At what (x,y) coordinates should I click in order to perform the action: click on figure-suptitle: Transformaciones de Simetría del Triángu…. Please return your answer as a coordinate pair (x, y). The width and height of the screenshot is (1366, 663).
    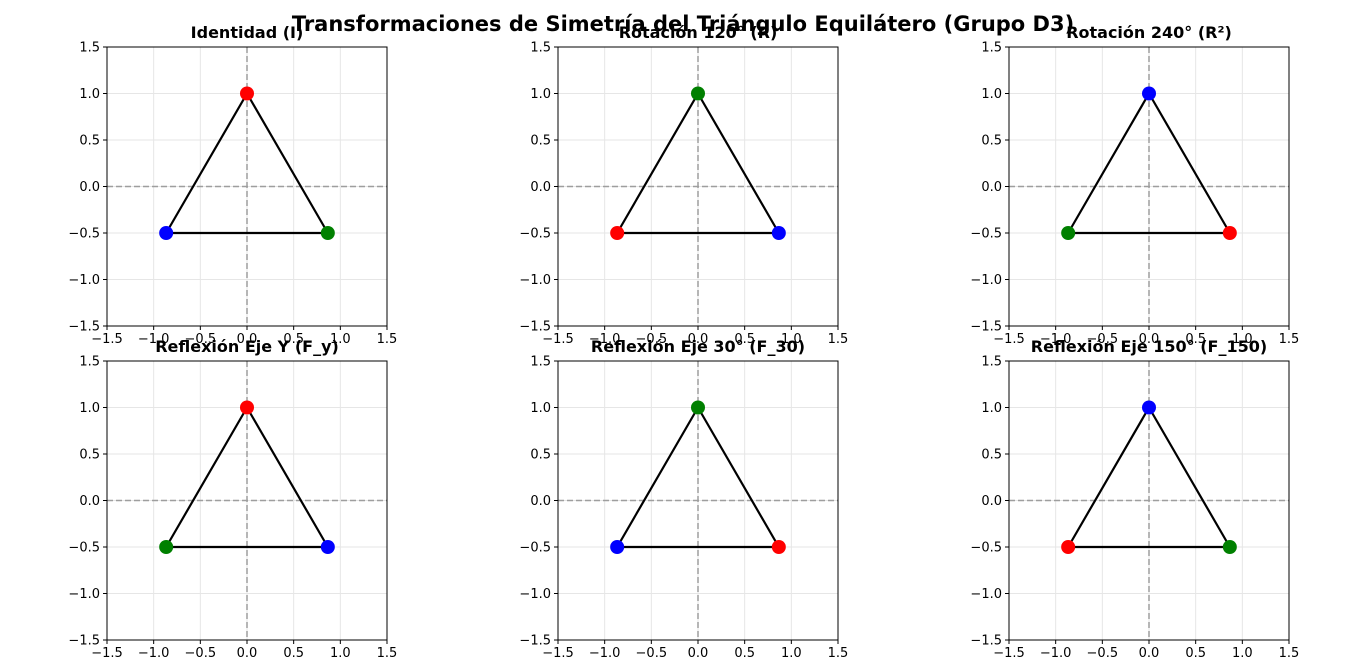
    Looking at the image, I should click on (683, 24).